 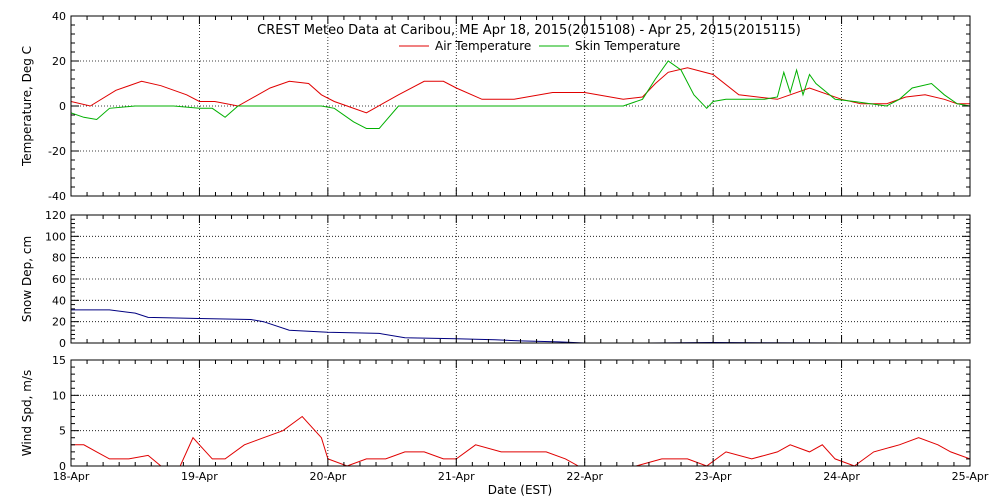 What do you see at coordinates (55, 236) in the screenshot?
I see `y-tick-label: 100` at bounding box center [55, 236].